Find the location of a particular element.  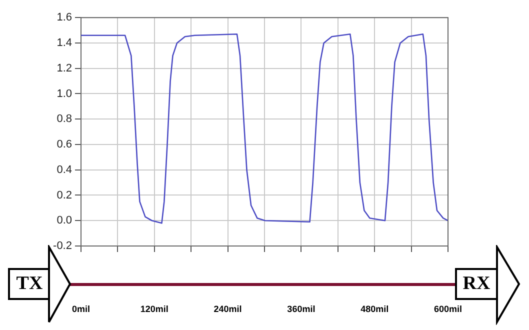

x-tick-label: 0mil is located at coordinates (81, 309).